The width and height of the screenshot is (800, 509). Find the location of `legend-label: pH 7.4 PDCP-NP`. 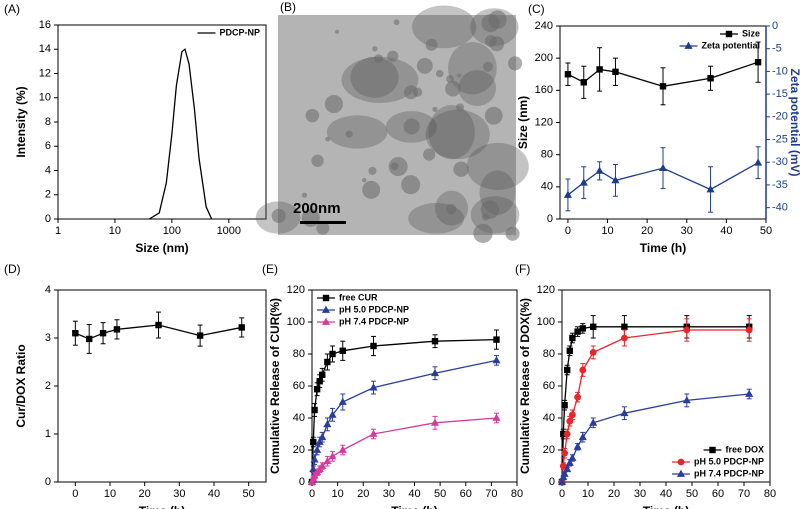

legend-label: pH 7.4 PDCP-NP is located at coordinates (729, 473).